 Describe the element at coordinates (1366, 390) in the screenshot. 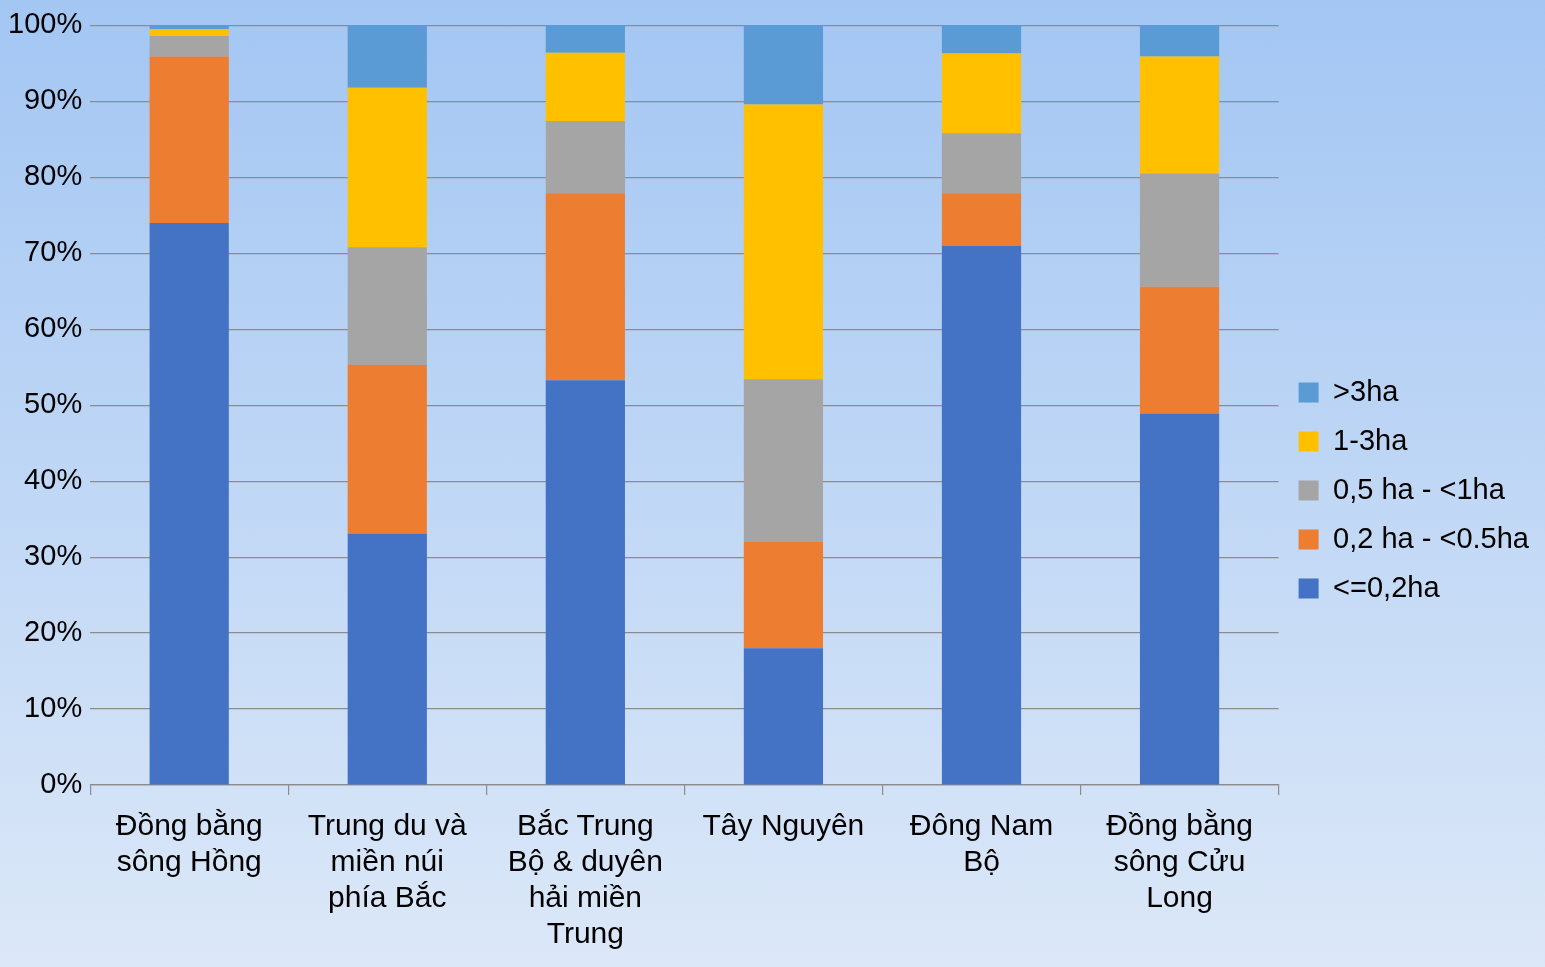

I see `legend-label: >3ha` at that location.